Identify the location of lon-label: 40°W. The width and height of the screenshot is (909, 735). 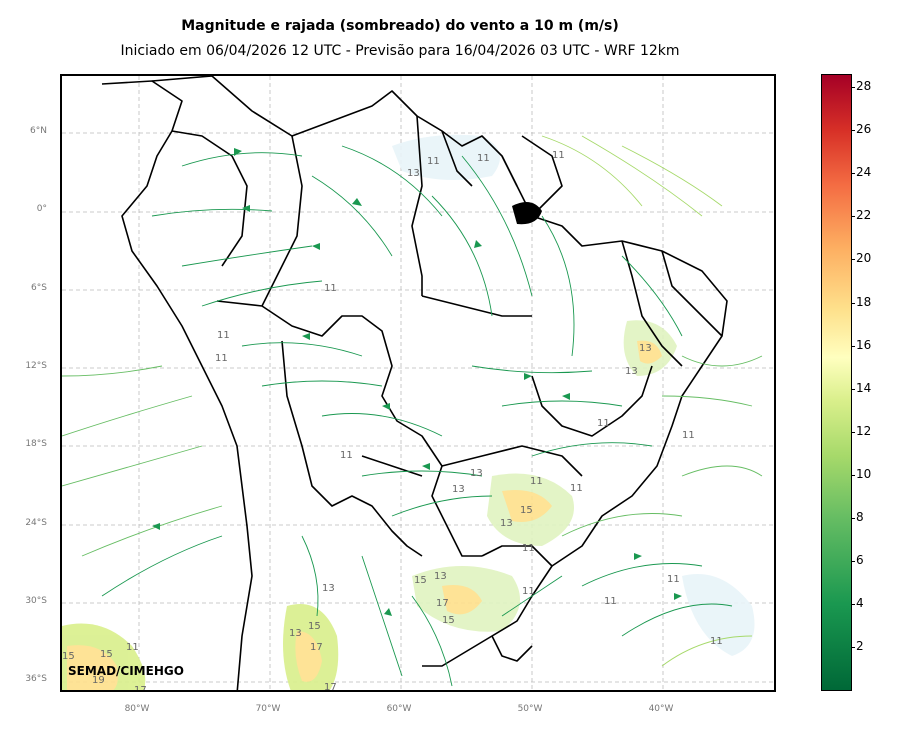
(661, 709).